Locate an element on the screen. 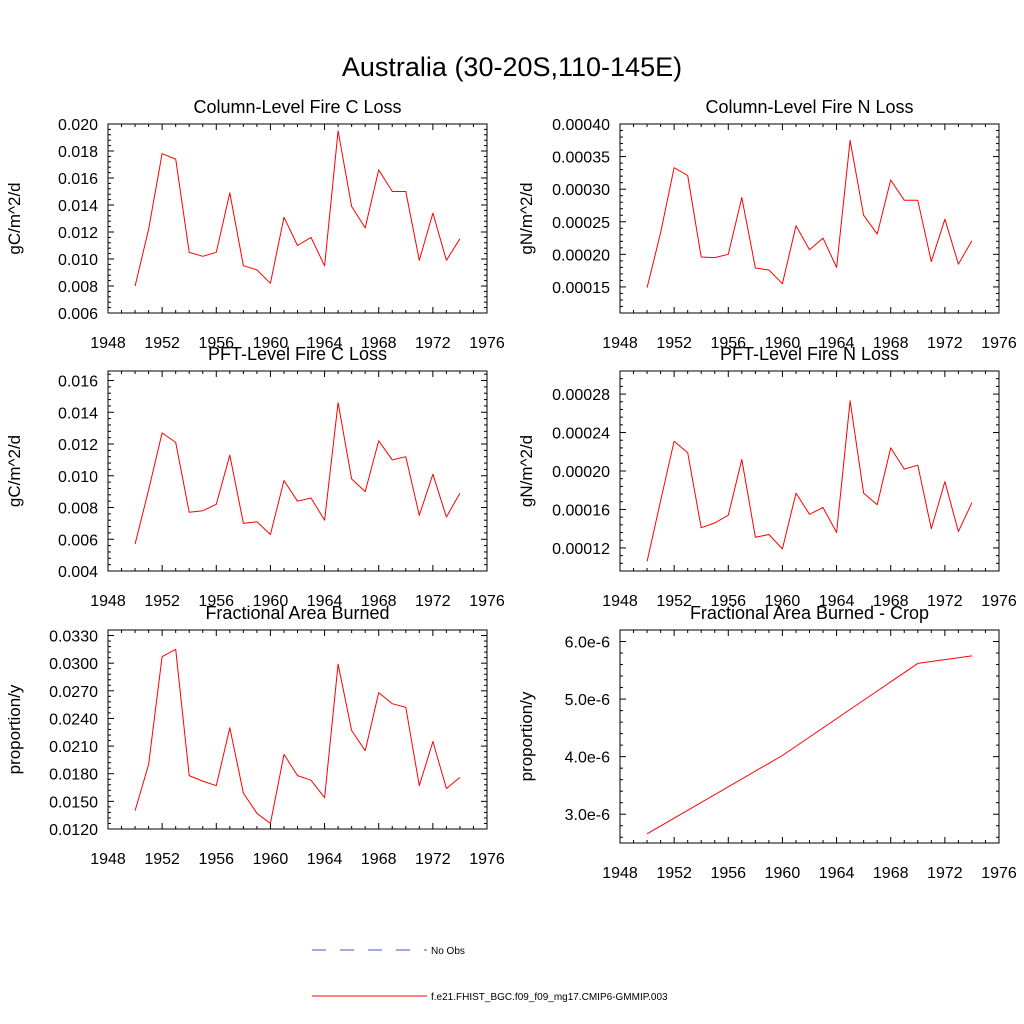  y-tick-label: 0.00025 is located at coordinates (581, 223).